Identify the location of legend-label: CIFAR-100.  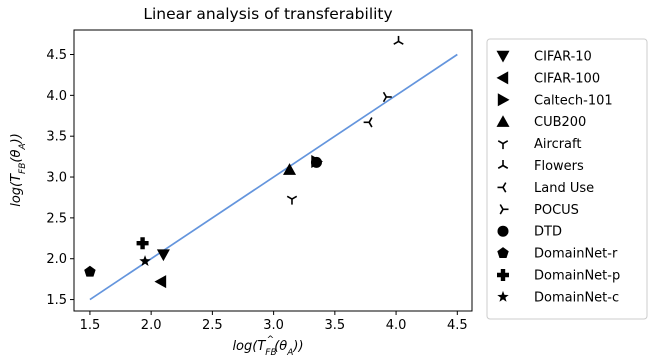
(567, 78).